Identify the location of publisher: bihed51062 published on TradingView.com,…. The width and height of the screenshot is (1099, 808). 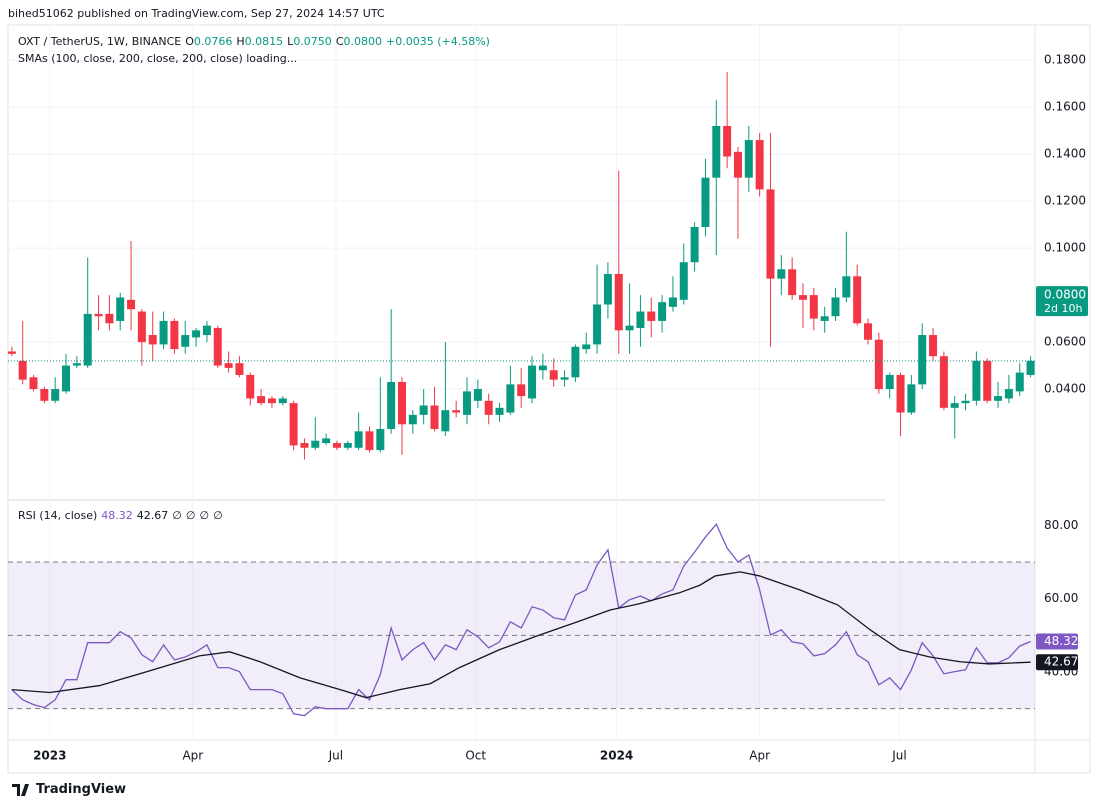
(196, 13).